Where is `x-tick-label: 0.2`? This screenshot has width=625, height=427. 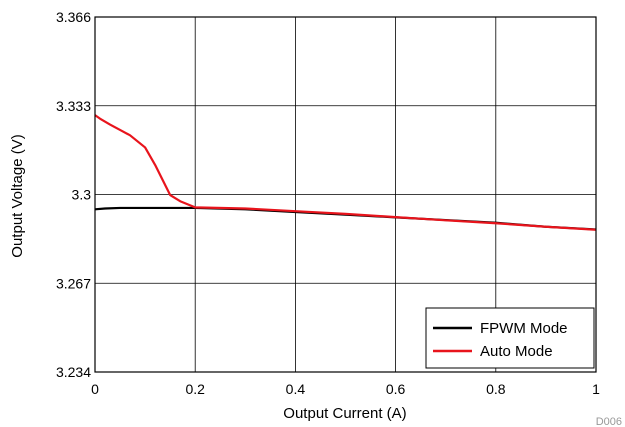 x-tick-label: 0.2 is located at coordinates (195, 389).